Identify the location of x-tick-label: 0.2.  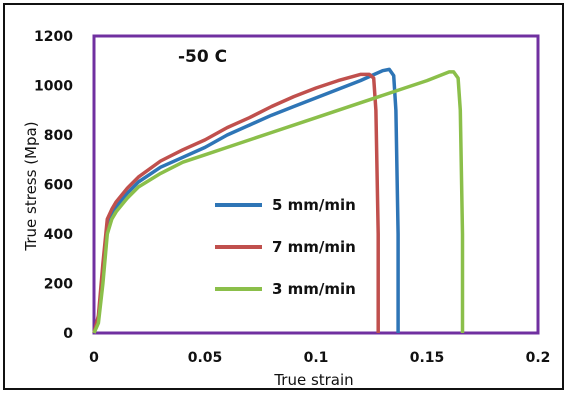
(538, 358).